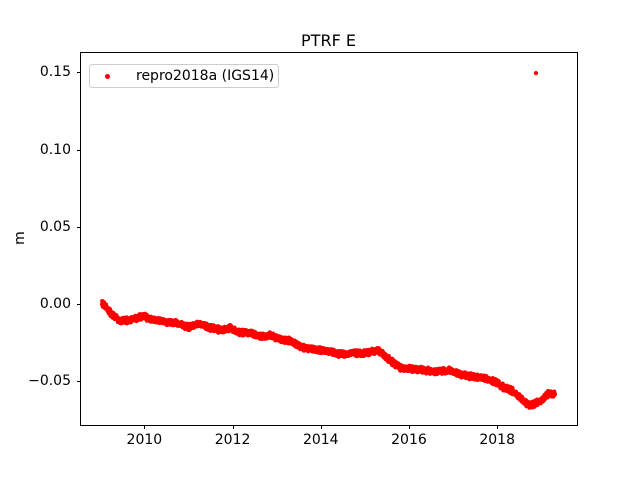 This screenshot has width=640, height=480. I want to click on x-tick-label: 2014, so click(320, 440).